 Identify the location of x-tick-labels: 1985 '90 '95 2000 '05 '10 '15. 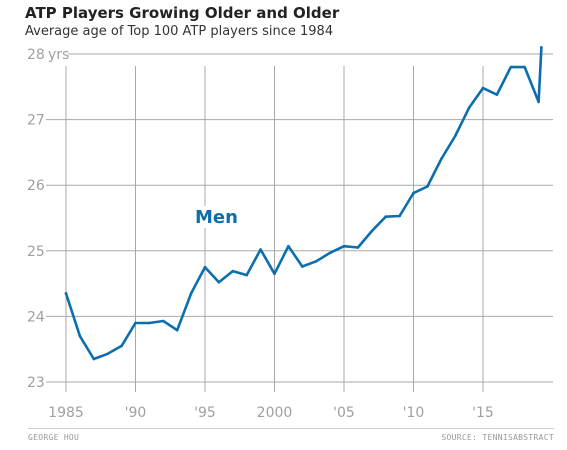
(271, 413).